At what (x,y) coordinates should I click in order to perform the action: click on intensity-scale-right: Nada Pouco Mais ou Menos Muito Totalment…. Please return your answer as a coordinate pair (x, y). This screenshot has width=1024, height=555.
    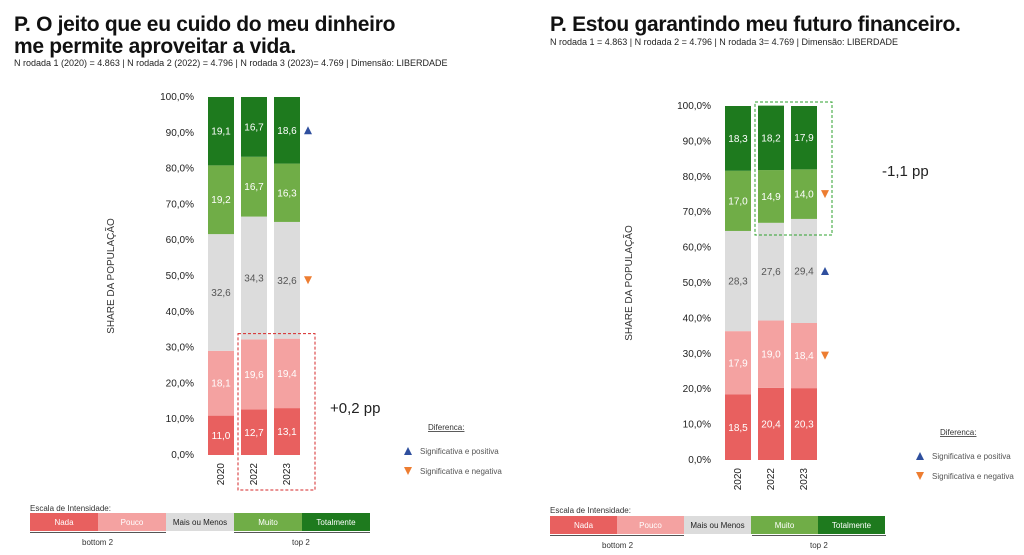
    Looking at the image, I should click on (717, 525).